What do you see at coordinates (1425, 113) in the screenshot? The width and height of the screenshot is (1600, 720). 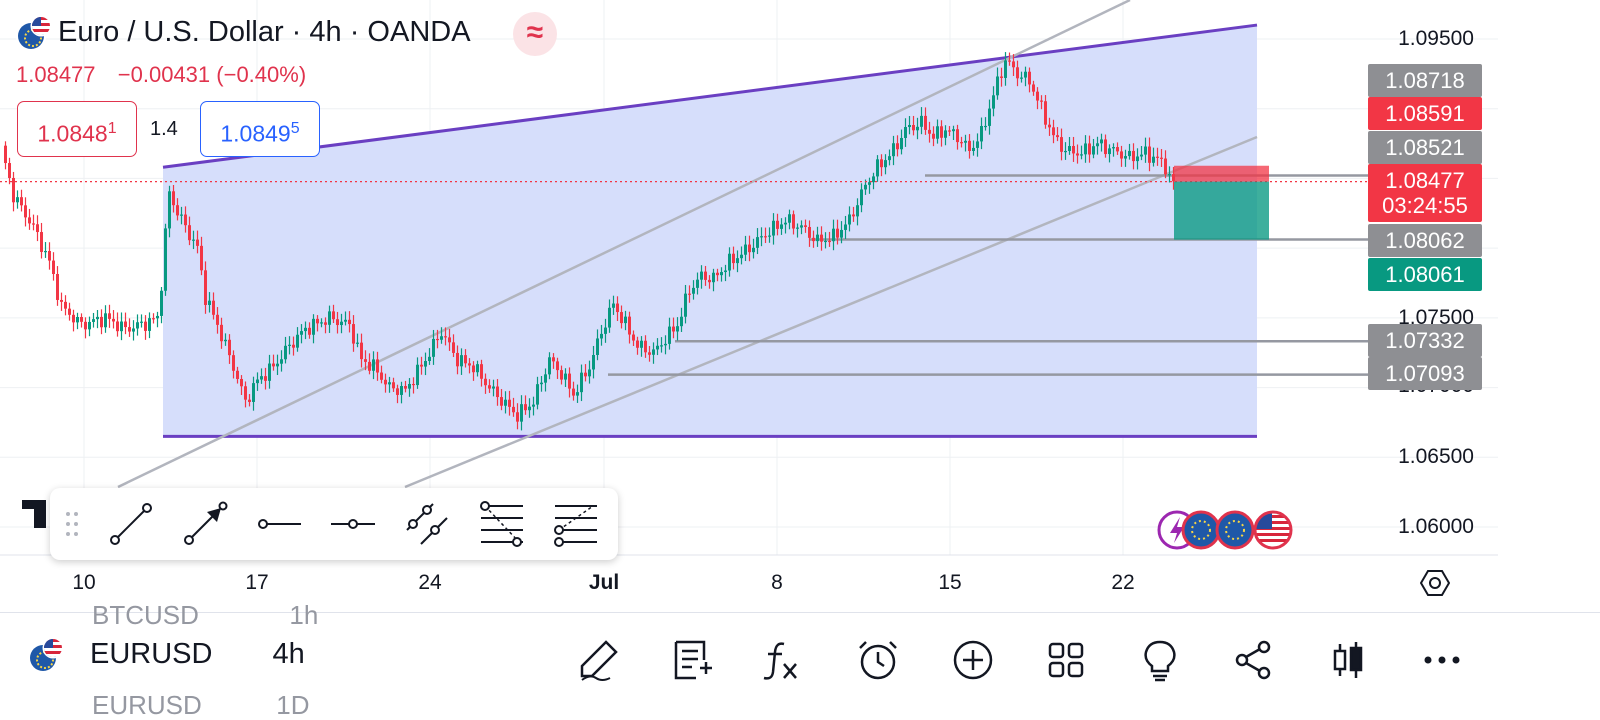 I see `price-label-ask: 1.08591` at bounding box center [1425, 113].